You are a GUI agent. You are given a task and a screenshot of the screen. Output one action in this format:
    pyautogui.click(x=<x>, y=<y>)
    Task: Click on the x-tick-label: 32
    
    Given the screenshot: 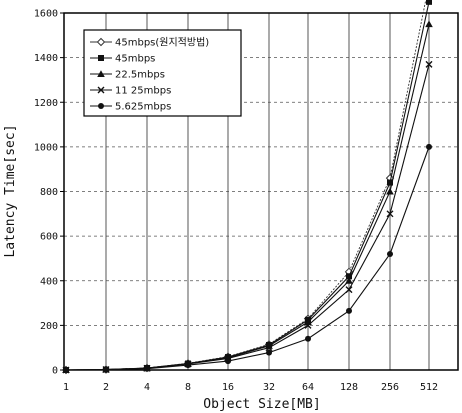 What is the action you would take?
    pyautogui.click(x=269, y=387)
    